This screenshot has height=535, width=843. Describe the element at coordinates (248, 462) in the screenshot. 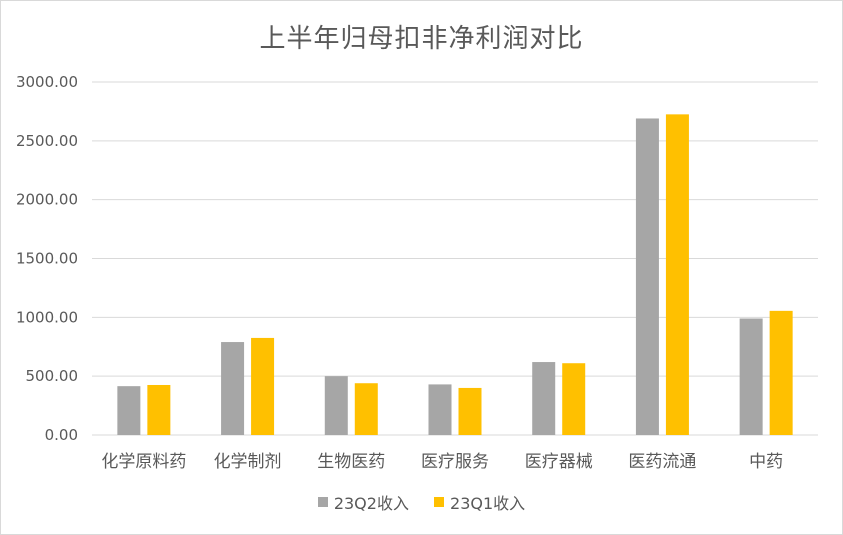

I see `x-category-label: 化学制剂` at that location.